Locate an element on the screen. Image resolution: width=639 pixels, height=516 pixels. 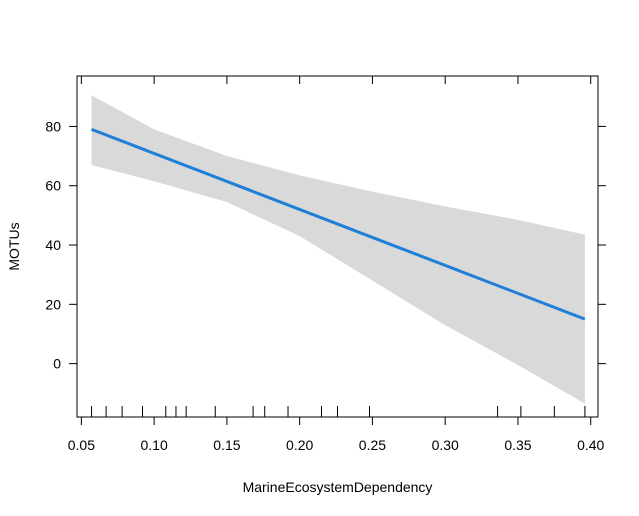
y-tick-label: 40 is located at coordinates (53, 245).